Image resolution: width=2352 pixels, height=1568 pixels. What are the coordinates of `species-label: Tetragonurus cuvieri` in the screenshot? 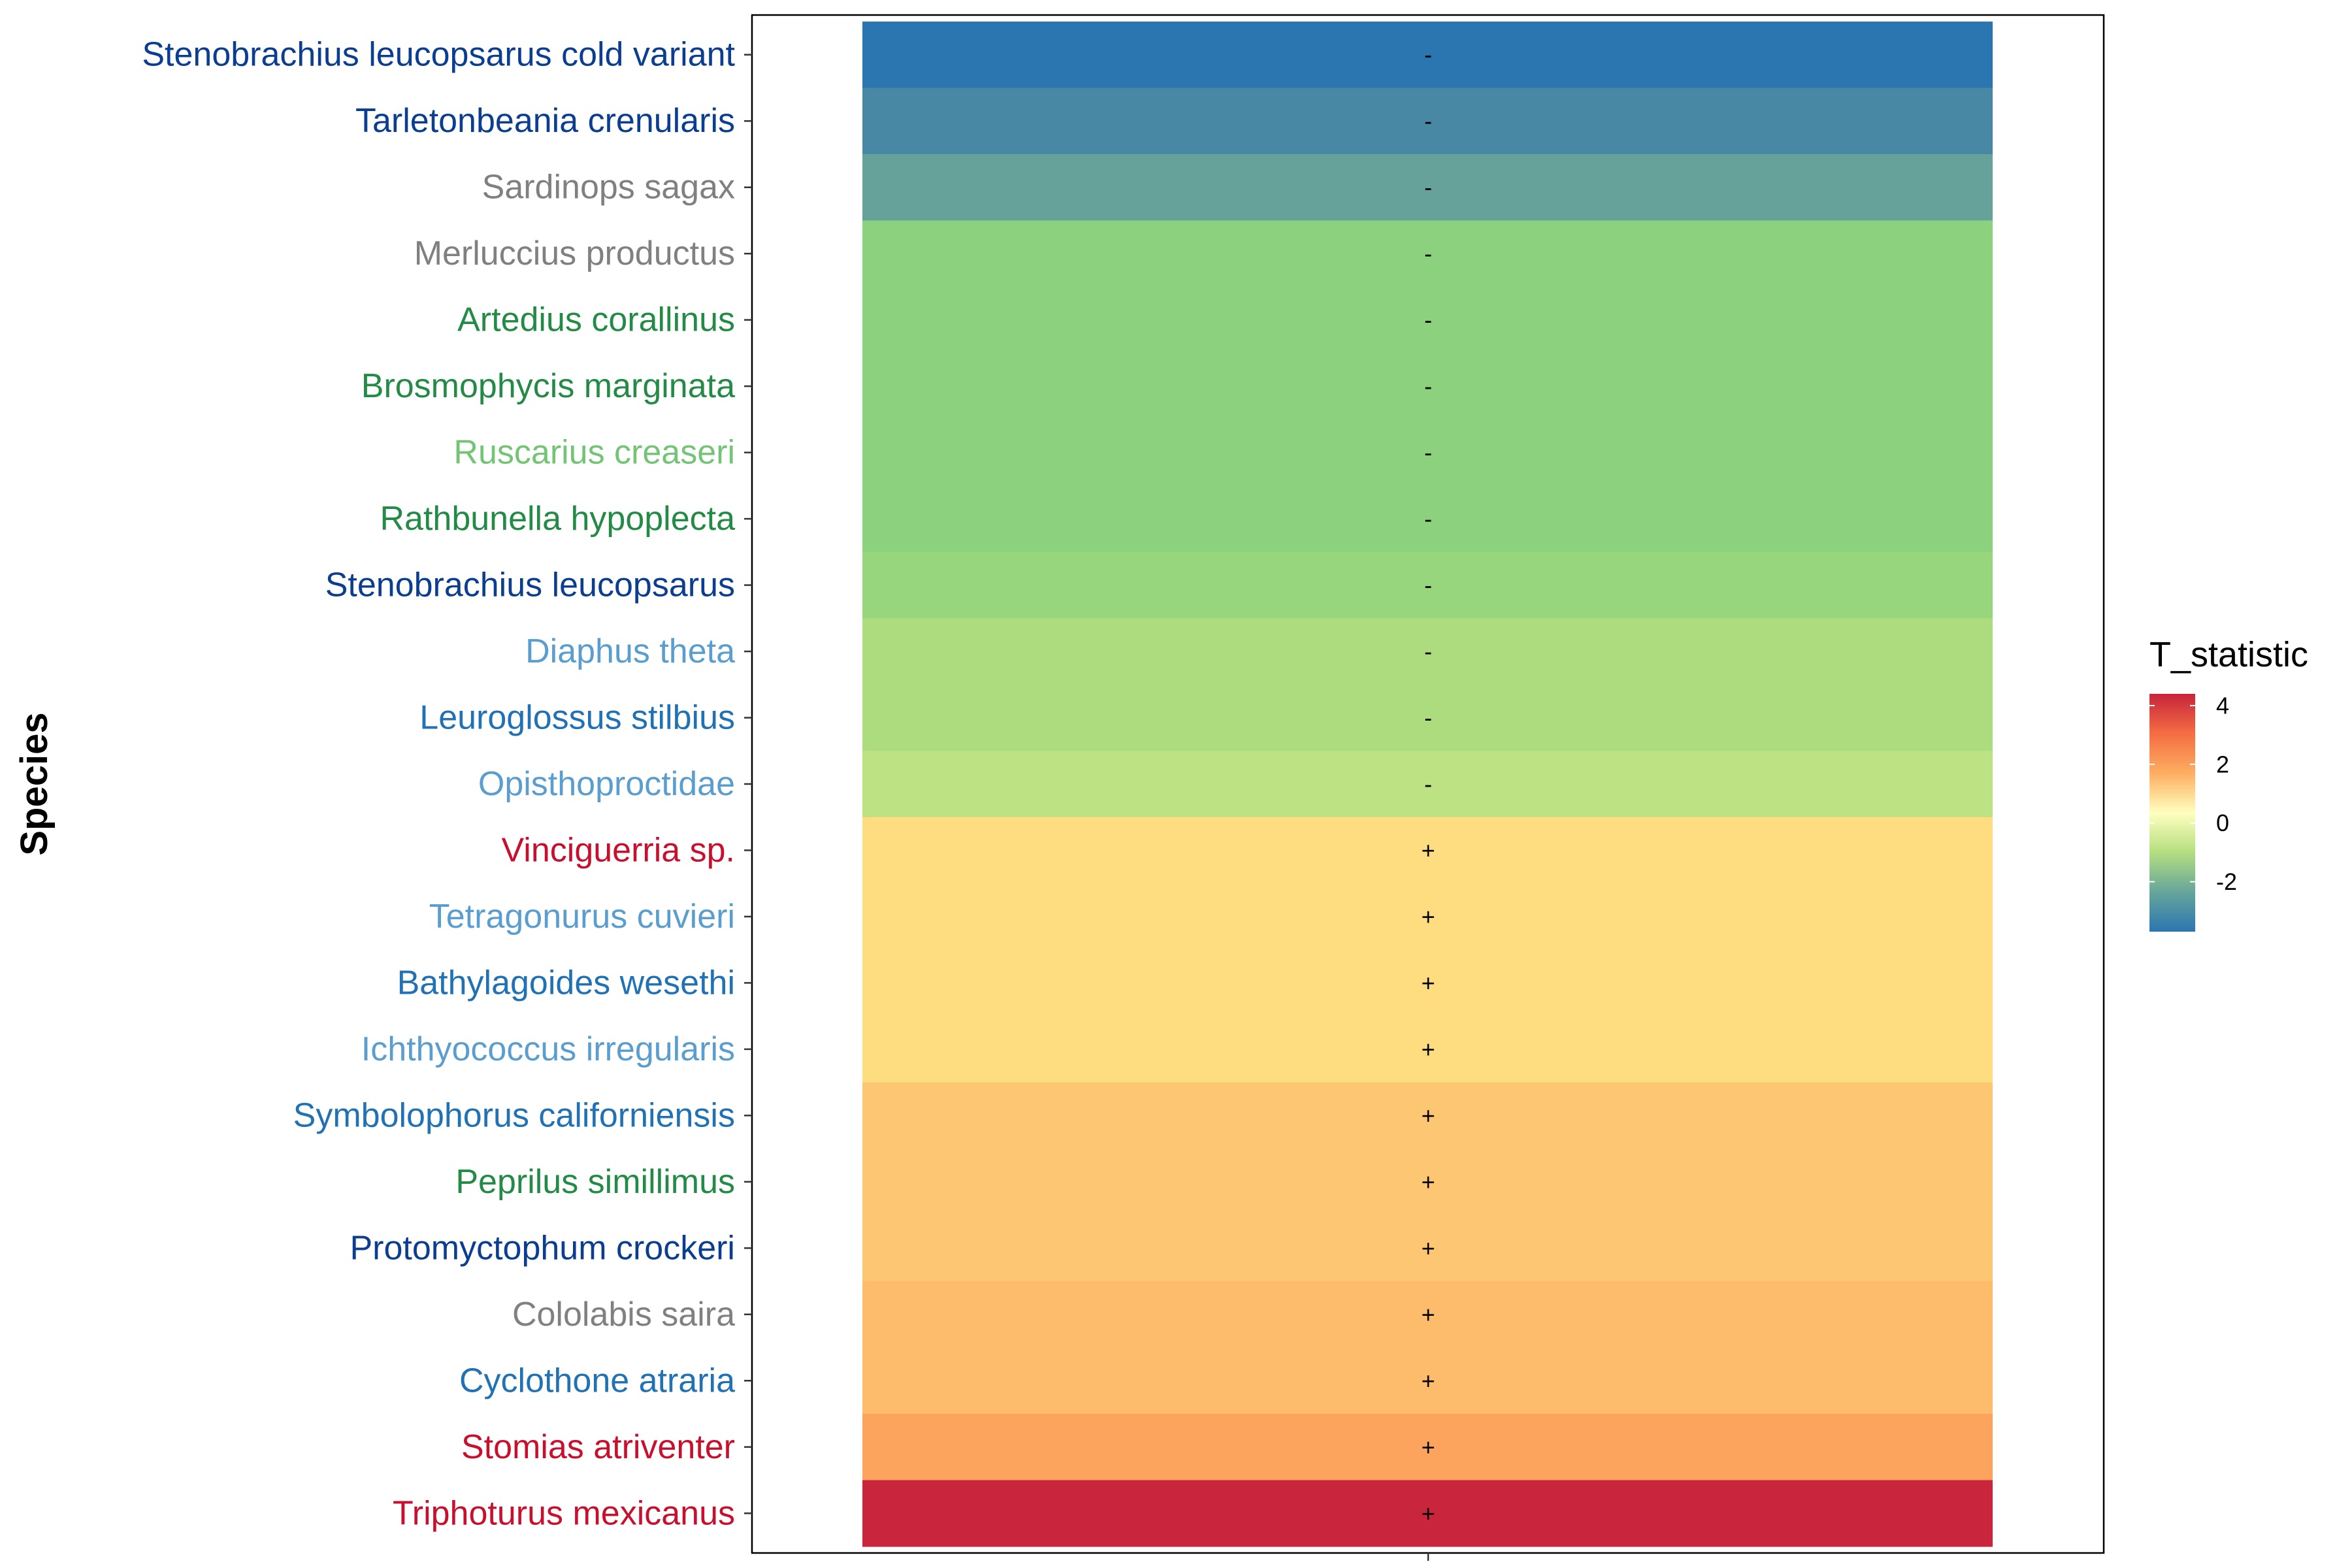 It's located at (582, 917).